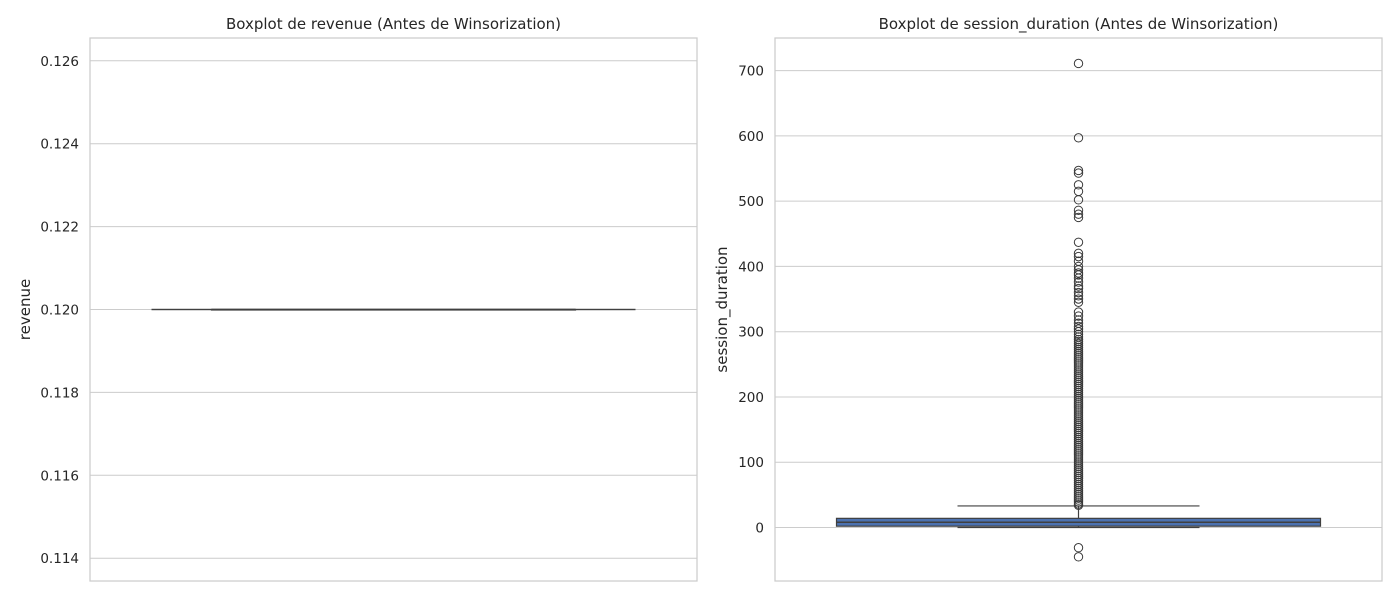 This screenshot has width=1400, height=604. I want to click on y-tick-label: 0.124, so click(59, 145).